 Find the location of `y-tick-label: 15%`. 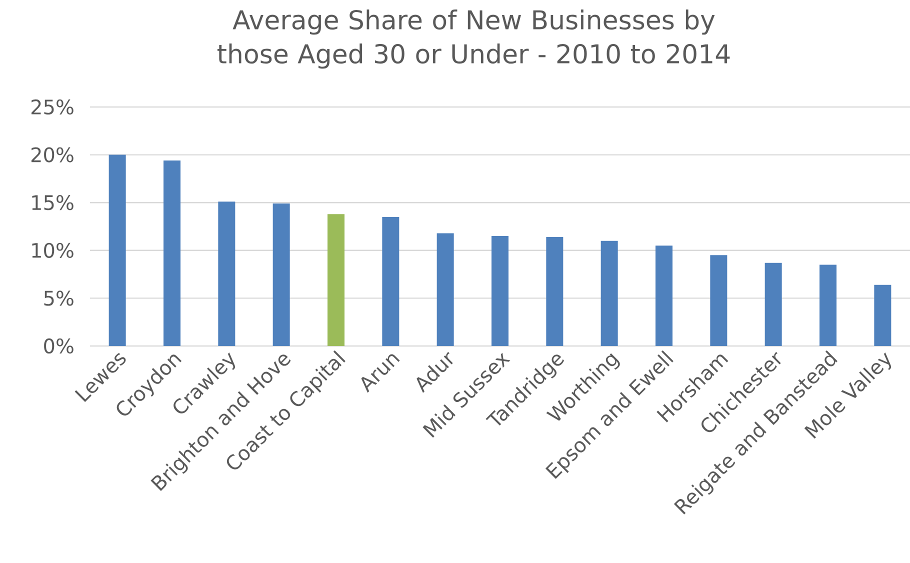

y-tick-label: 15% is located at coordinates (53, 202).